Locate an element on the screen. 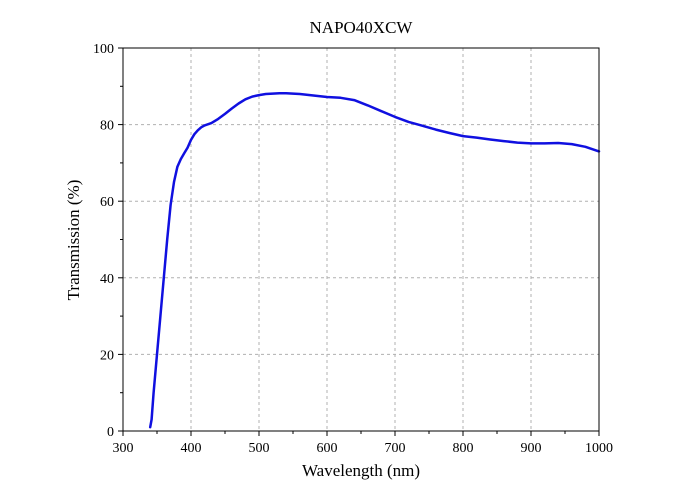  x-axis-label: Wavelength (nm) is located at coordinates (361, 470).